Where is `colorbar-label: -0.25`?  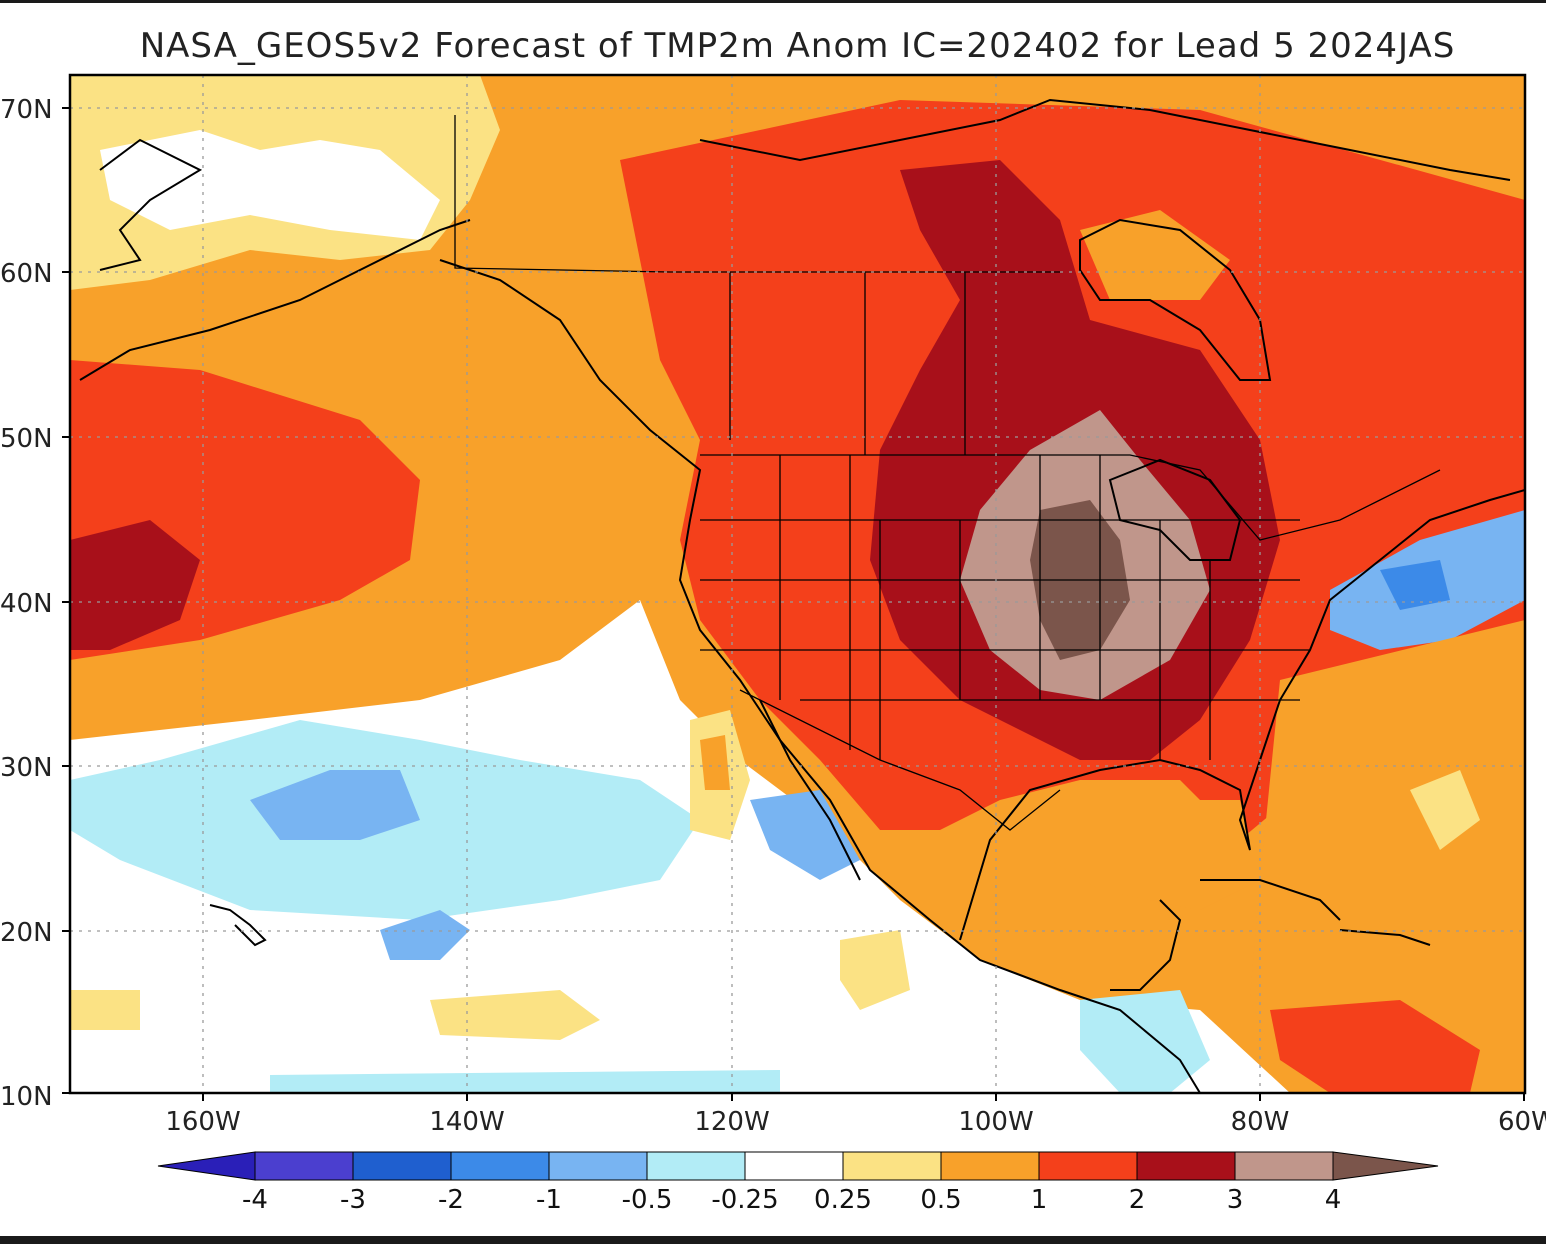 colorbar-label: -0.25 is located at coordinates (744, 1200).